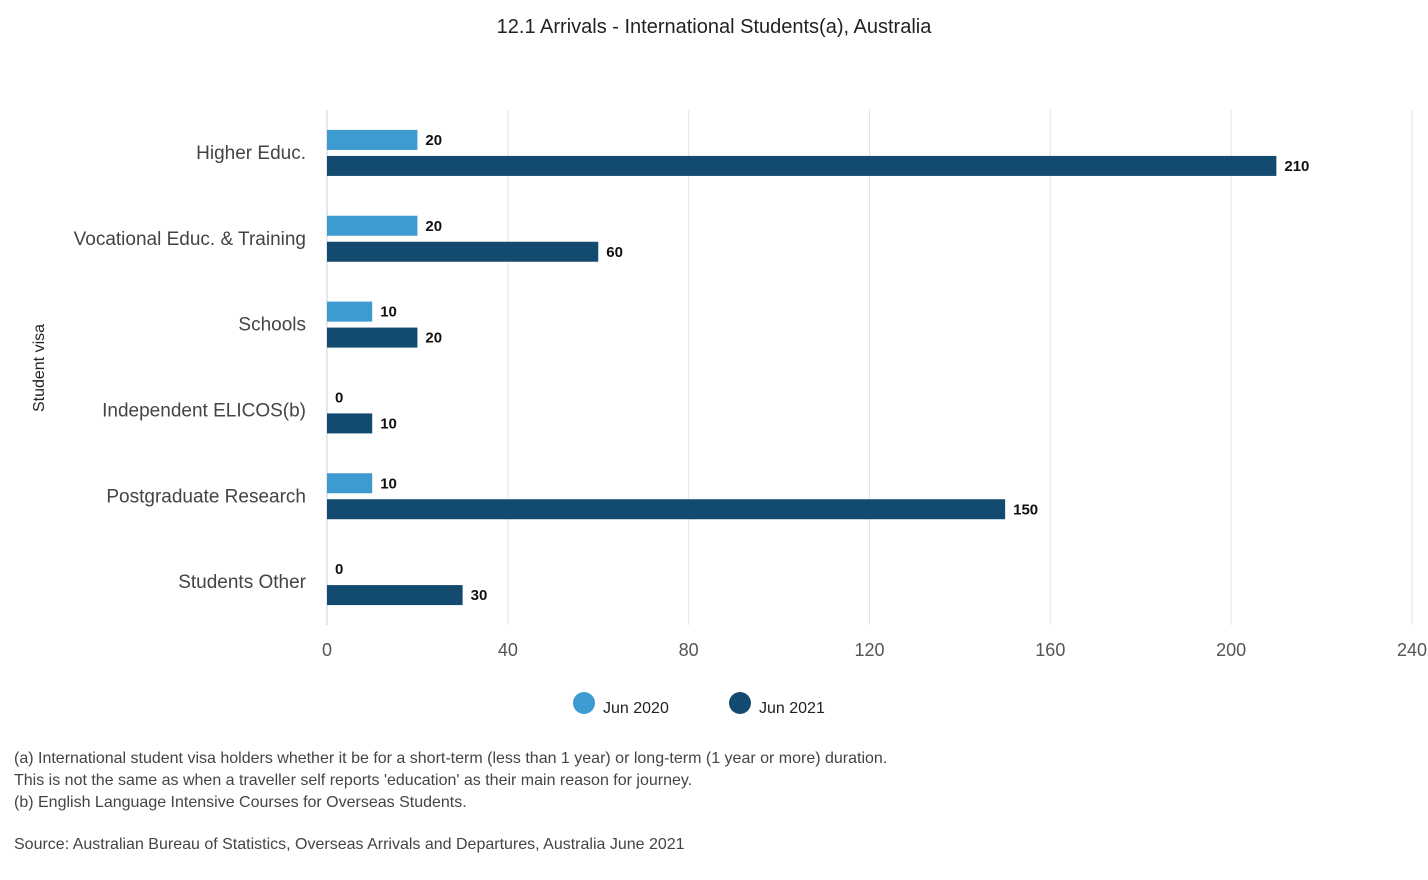 The height and width of the screenshot is (880, 1428). What do you see at coordinates (251, 153) in the screenshot?
I see `category-label: Higher Educ.` at bounding box center [251, 153].